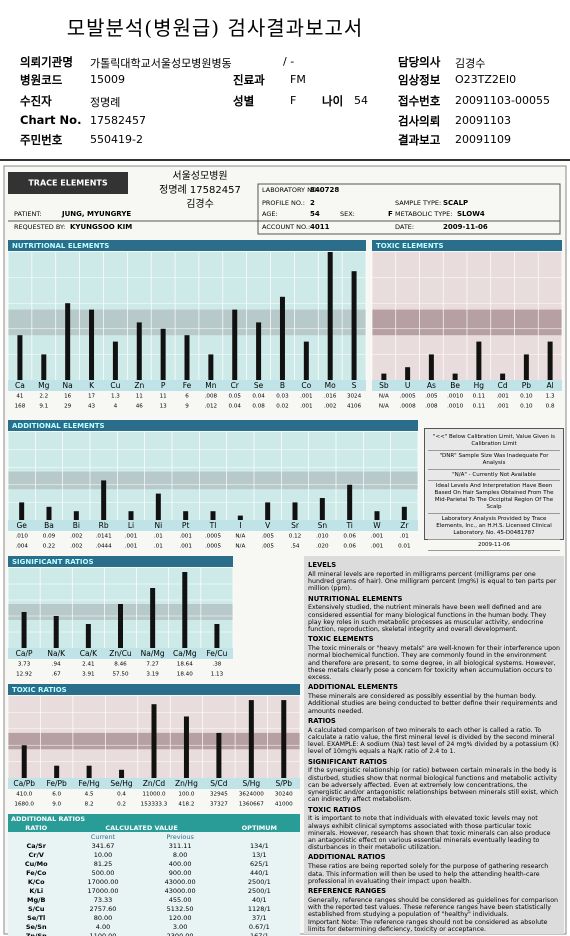  What do you see at coordinates (349, 547) in the screenshot?
I see `previous-value: 0.06` at bounding box center [349, 547].